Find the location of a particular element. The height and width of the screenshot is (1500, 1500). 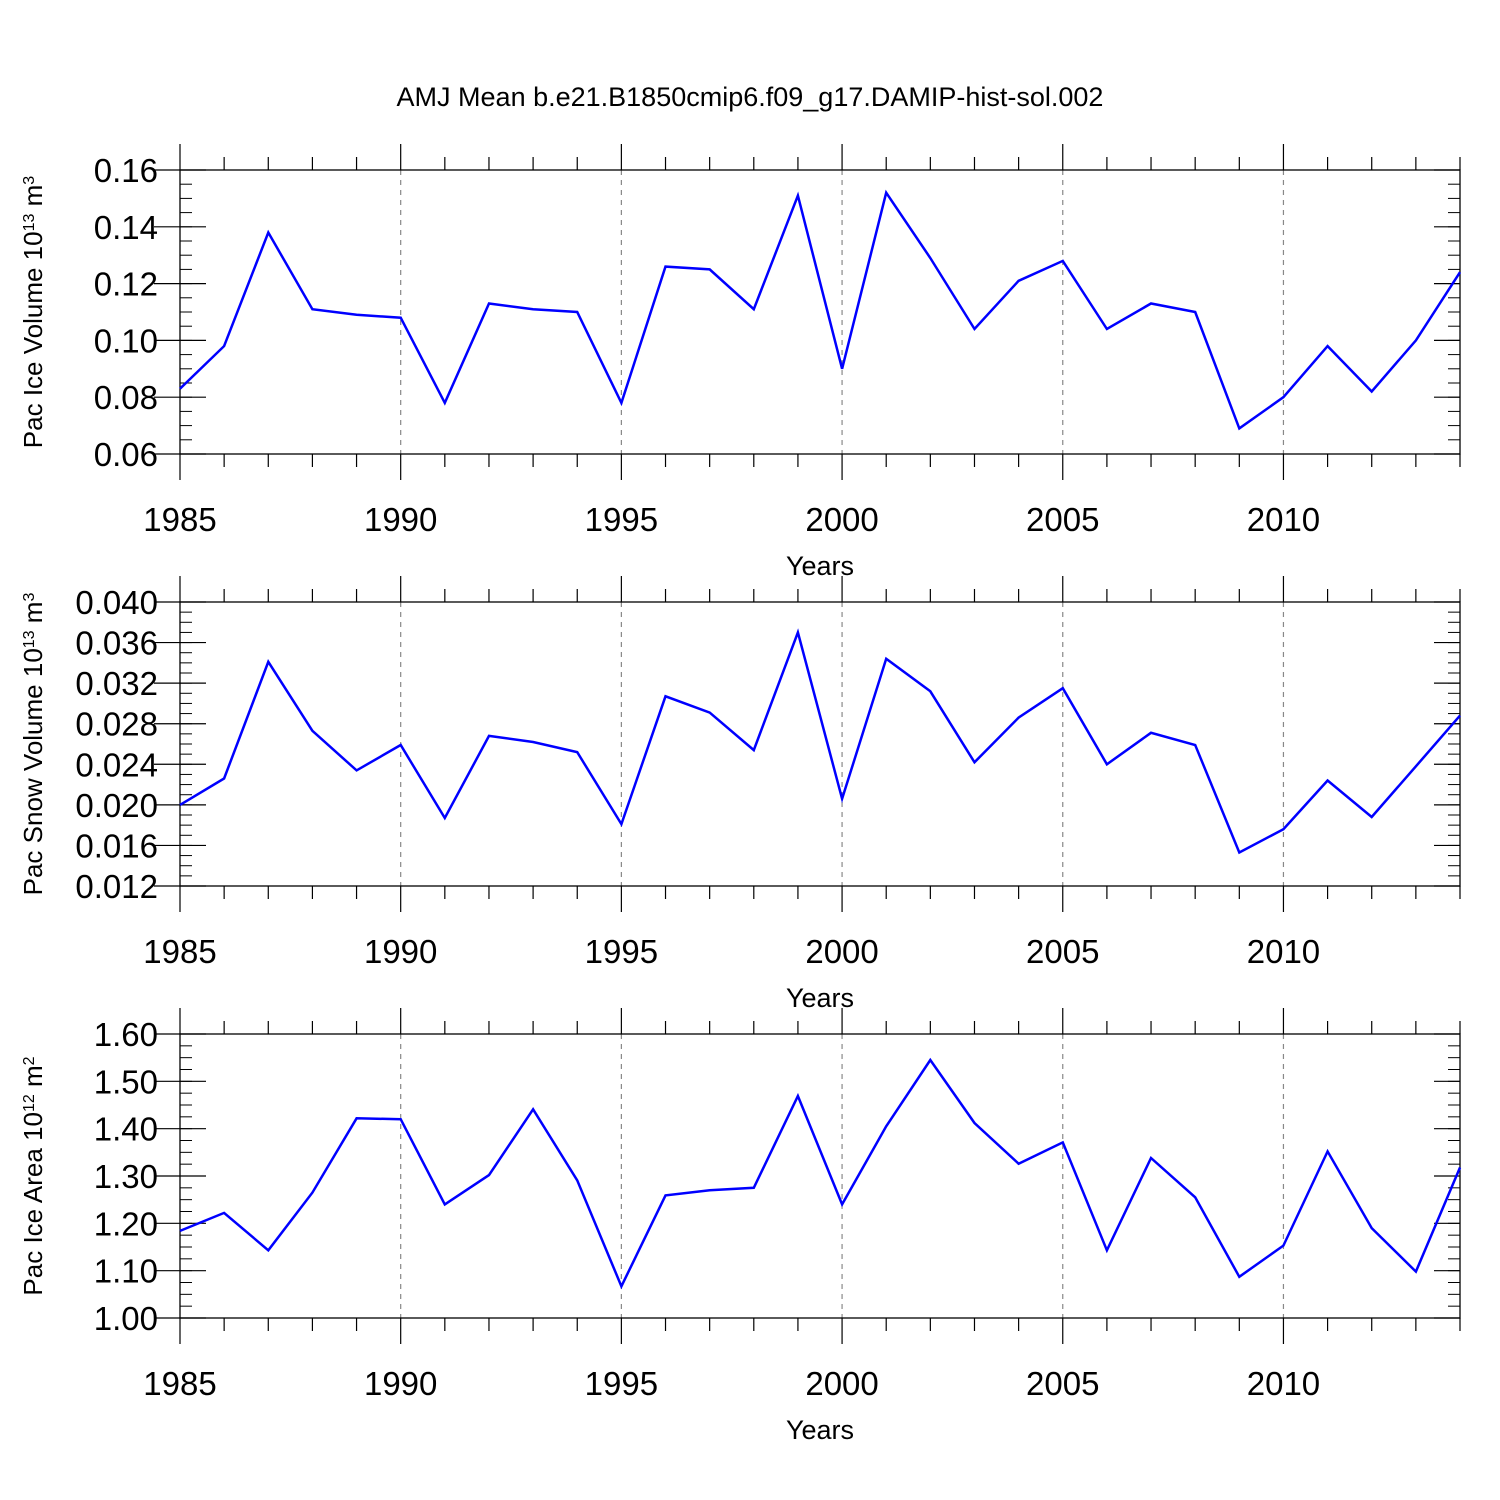

y-tick-label: 1.30 is located at coordinates (126, 1176).